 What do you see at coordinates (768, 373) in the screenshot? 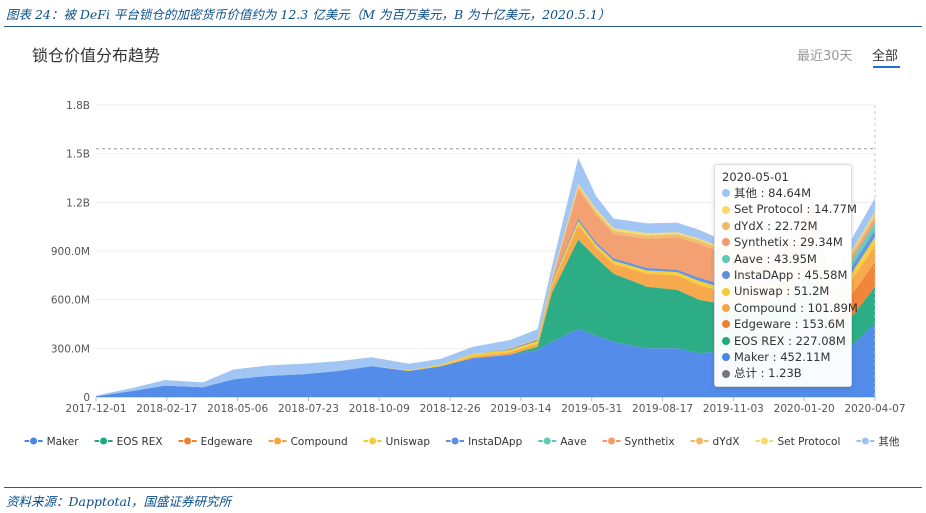
I see `tooltip-row-label: 总计 : 1.23B` at bounding box center [768, 373].